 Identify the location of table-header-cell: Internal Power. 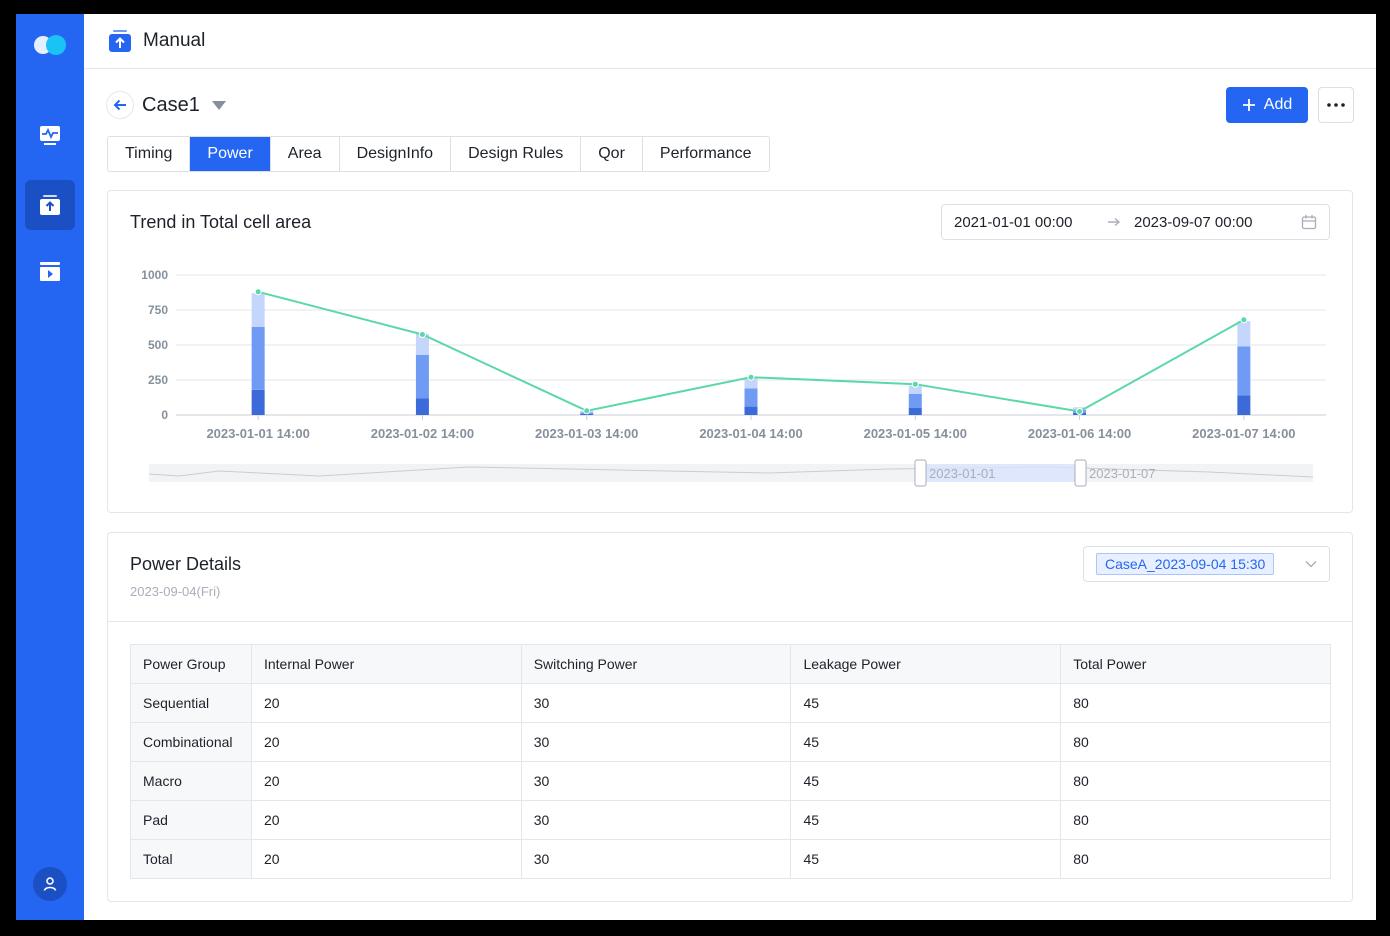
(386, 664).